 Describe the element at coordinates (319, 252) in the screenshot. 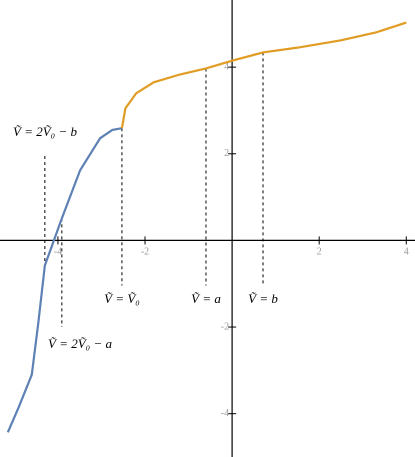

I see `x-tick-label: 2` at that location.